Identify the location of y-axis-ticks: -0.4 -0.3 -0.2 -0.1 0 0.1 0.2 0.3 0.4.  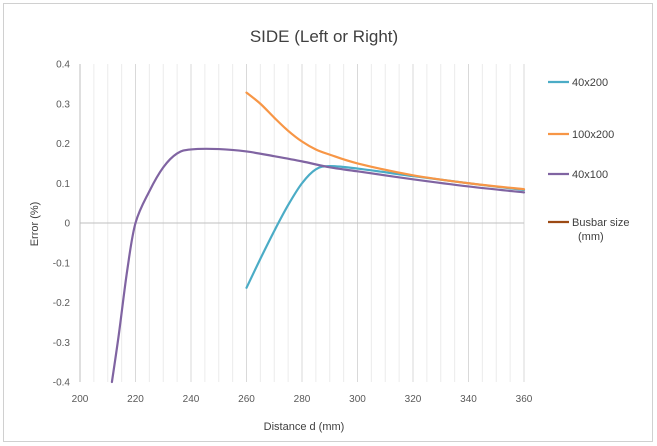
(62, 224).